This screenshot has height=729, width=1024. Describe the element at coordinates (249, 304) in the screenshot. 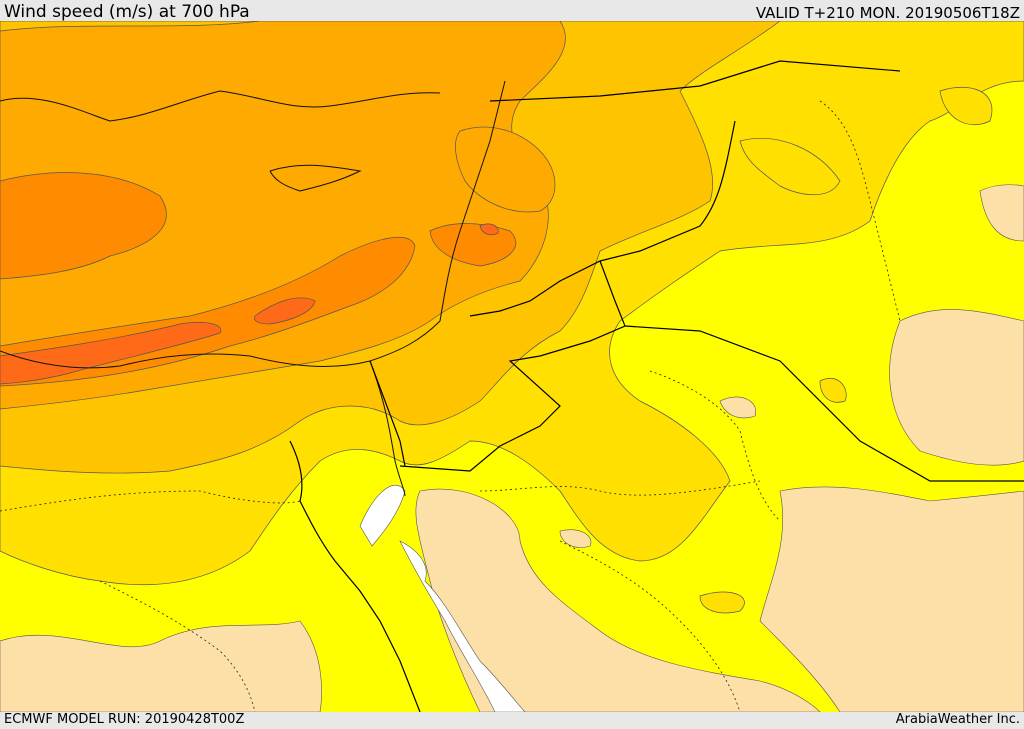

I see `orange-dark-core` at that location.